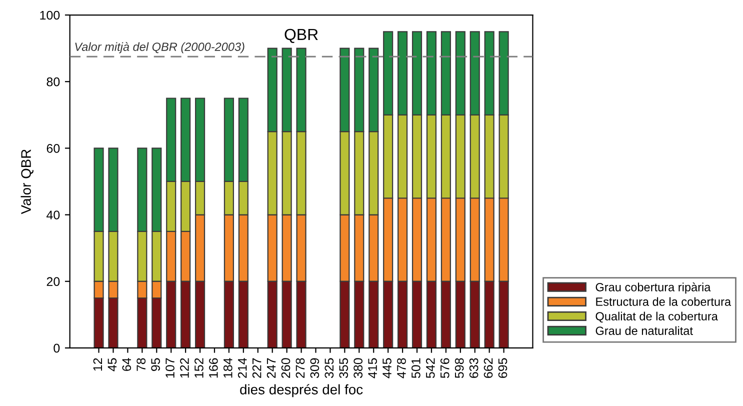  Describe the element at coordinates (50, 15) in the screenshot. I see `y-tick-label: 100` at that location.